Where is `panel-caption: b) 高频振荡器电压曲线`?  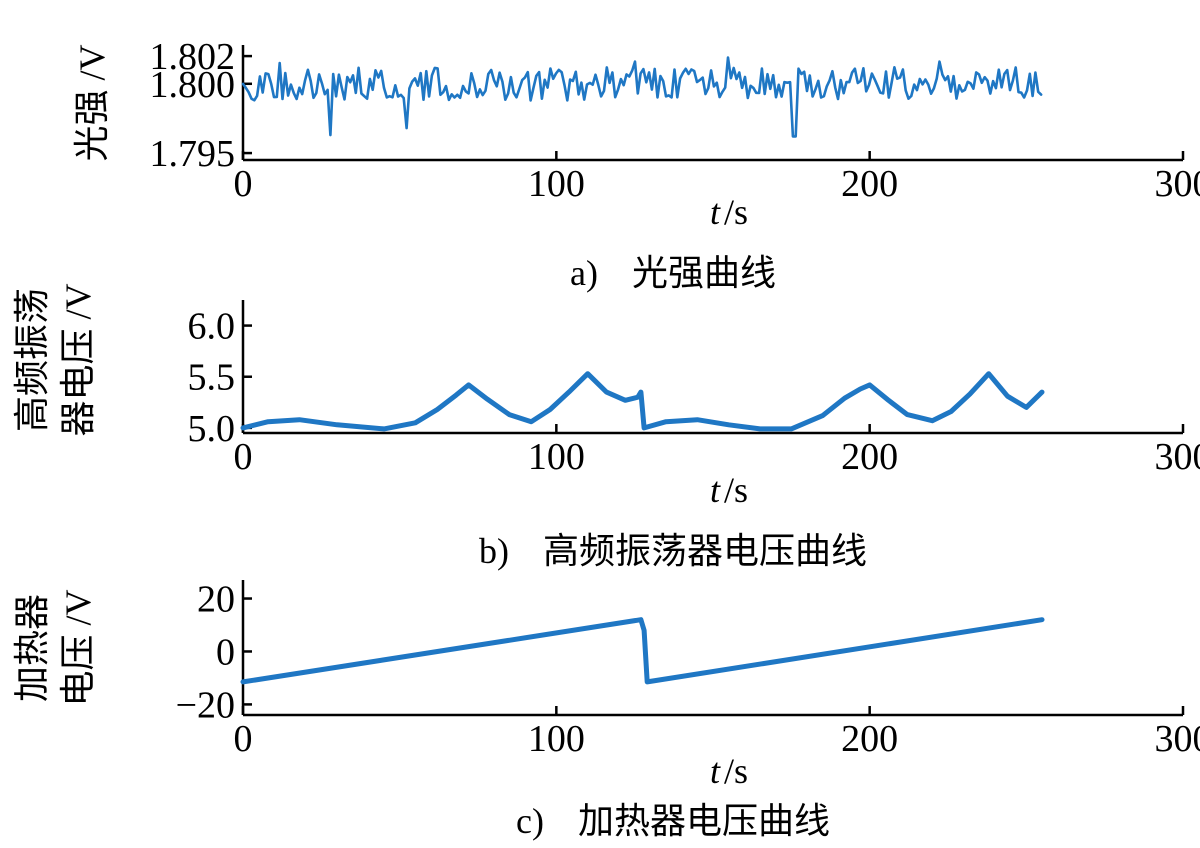
panel-caption: b) 高频振荡器电压曲线 is located at coordinates (673, 551).